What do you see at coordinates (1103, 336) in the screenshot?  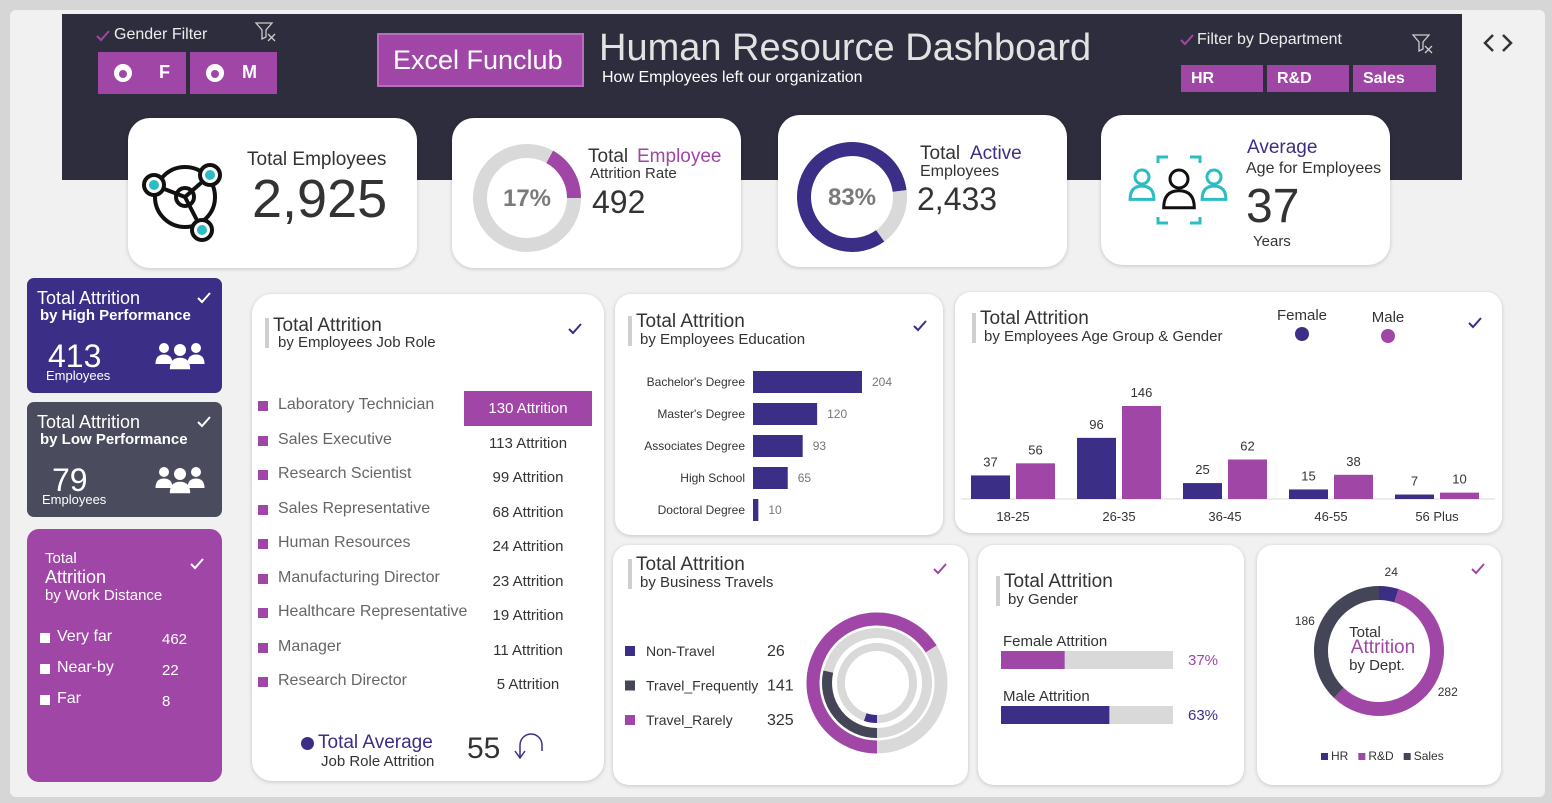 I see `chart-subtitle: by Employees Age Group & Gender` at bounding box center [1103, 336].